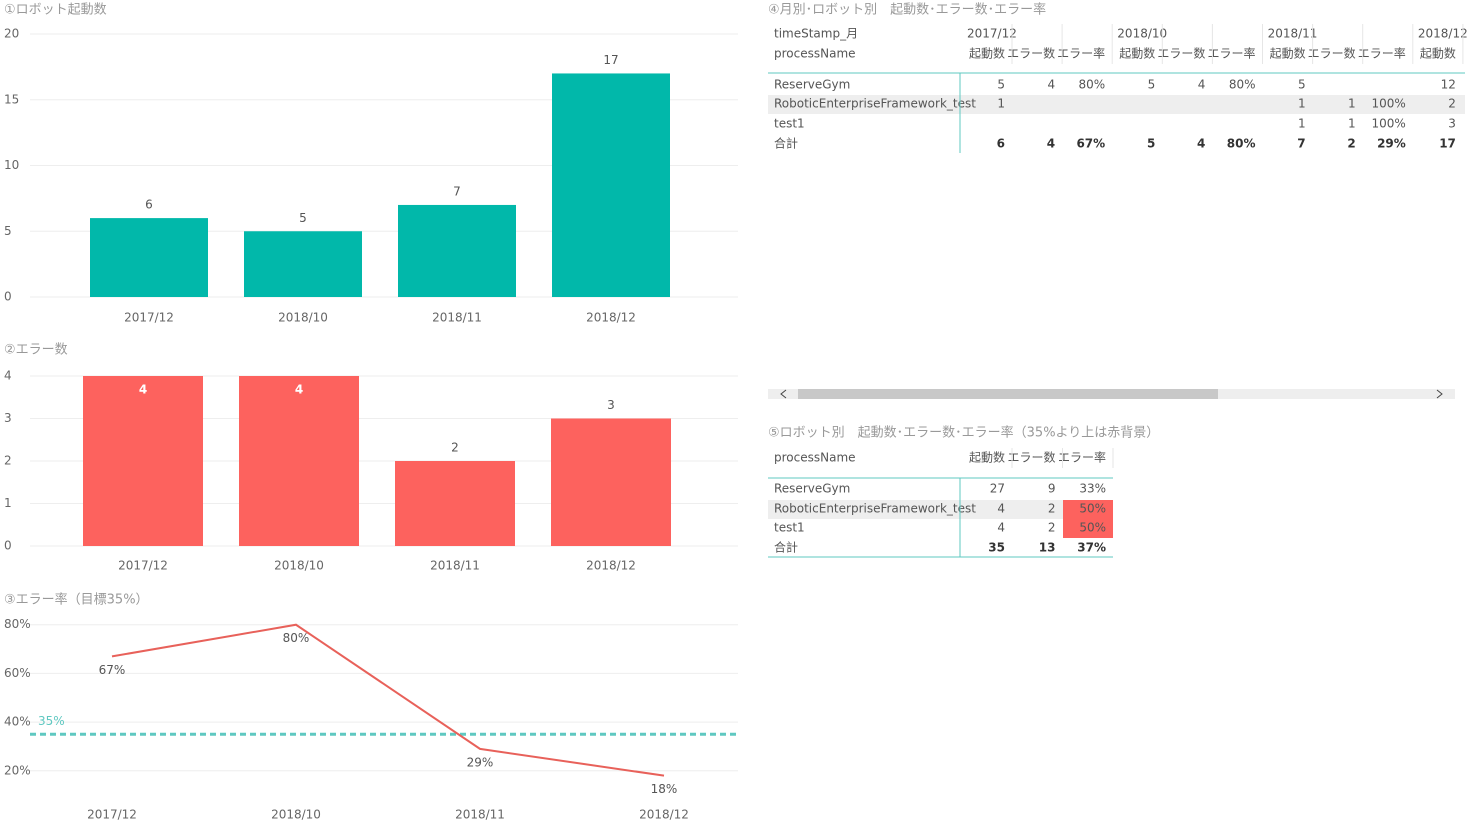  I want to click on data-label: 80%, so click(296, 638).